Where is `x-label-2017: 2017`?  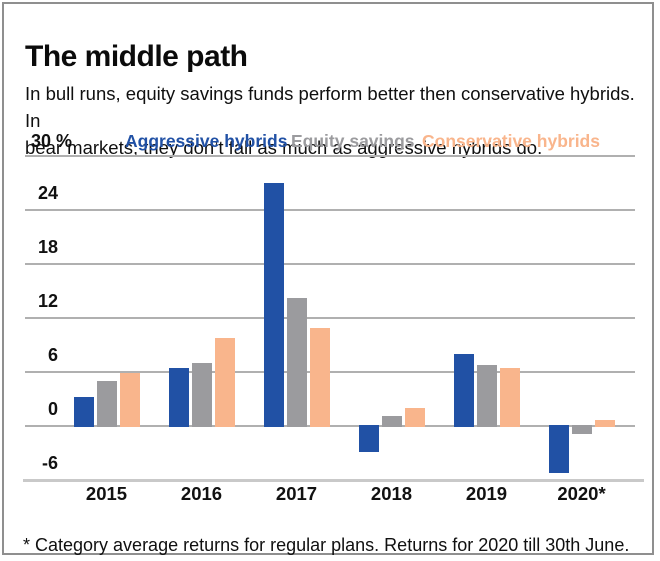
x-label-2017: 2017 is located at coordinates (296, 493).